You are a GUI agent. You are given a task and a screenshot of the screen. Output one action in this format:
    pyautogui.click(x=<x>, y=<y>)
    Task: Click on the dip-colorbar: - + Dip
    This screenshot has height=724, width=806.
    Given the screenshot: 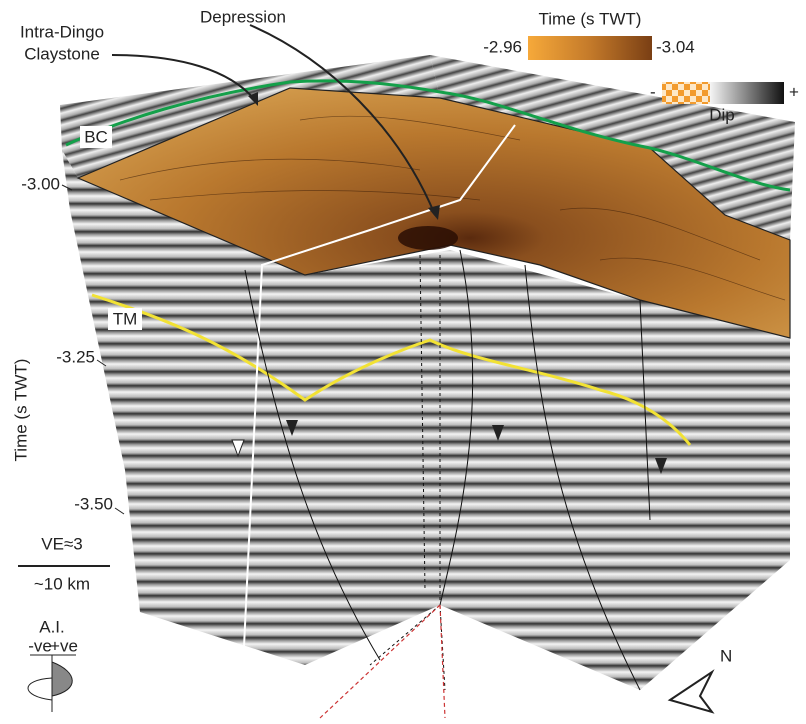 What is the action you would take?
    pyautogui.click(x=724, y=103)
    